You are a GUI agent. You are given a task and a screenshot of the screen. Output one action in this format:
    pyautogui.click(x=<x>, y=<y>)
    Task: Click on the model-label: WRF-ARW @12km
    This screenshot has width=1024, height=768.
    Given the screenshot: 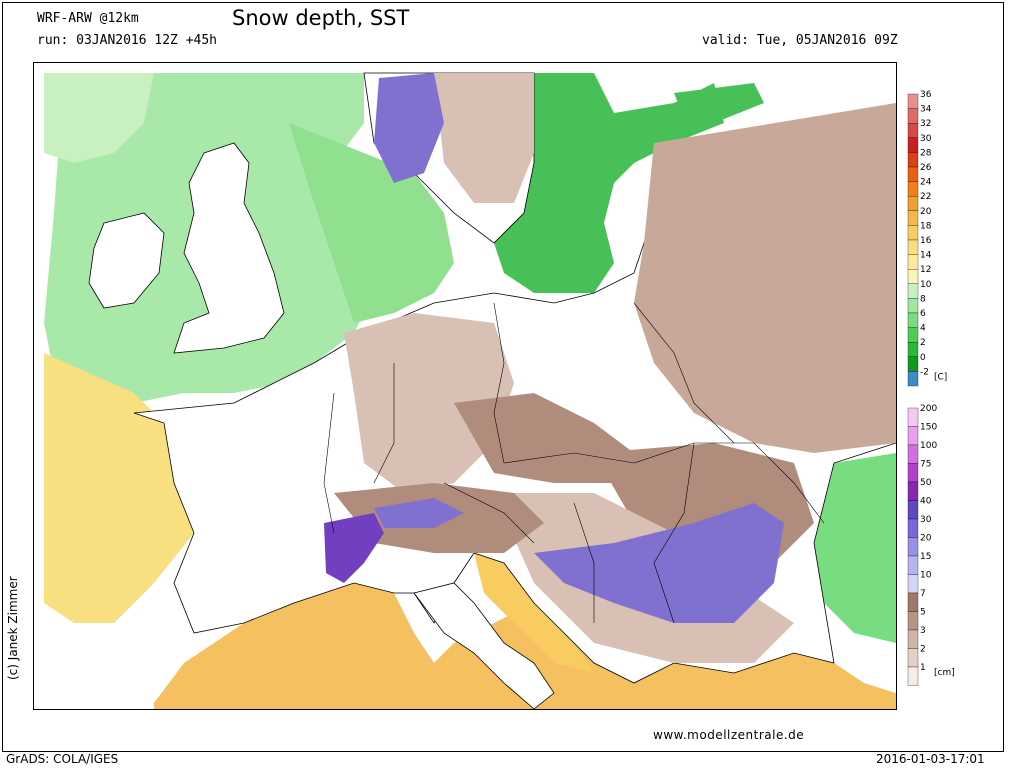 What is the action you would take?
    pyautogui.click(x=88, y=18)
    